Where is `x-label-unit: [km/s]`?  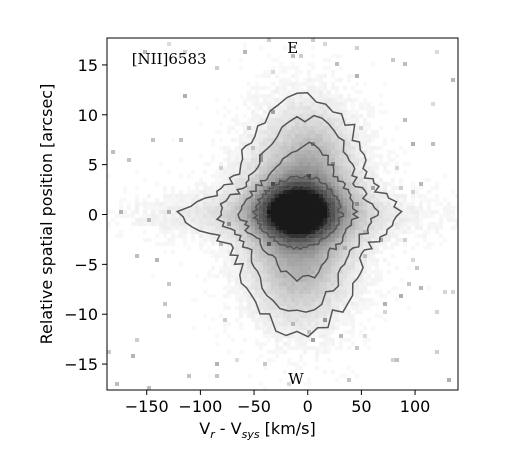 x-label-unit: [km/s] is located at coordinates (288, 428).